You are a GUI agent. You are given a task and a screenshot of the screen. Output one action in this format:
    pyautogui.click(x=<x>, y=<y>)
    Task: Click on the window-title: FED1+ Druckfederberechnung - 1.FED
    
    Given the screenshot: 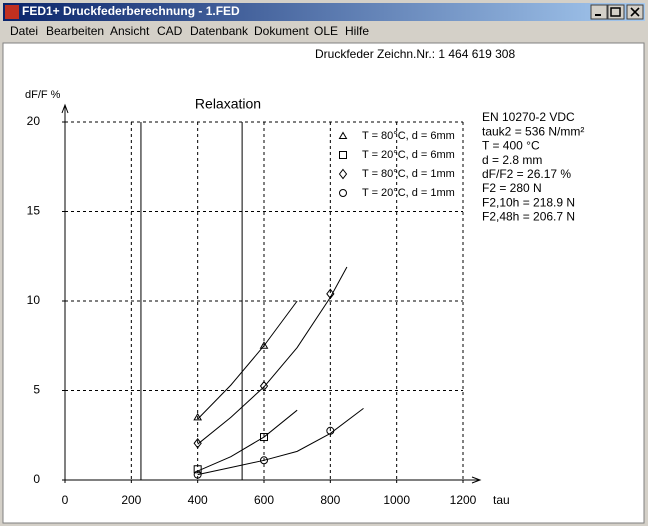 What is the action you would take?
    pyautogui.click(x=131, y=11)
    